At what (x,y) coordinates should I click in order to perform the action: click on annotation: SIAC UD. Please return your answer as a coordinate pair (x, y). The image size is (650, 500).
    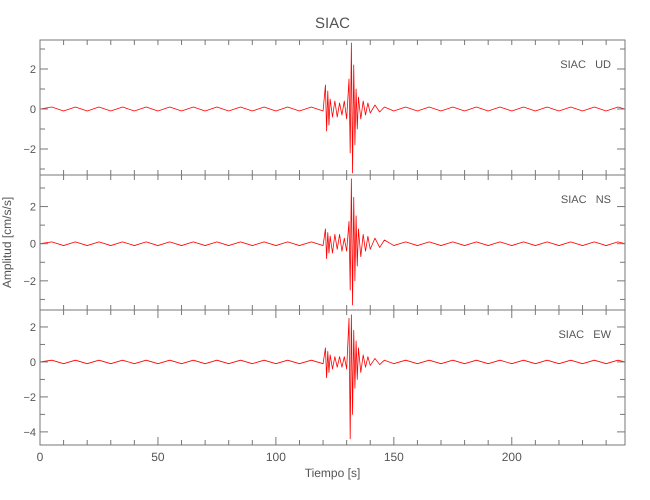
    Looking at the image, I should click on (586, 65).